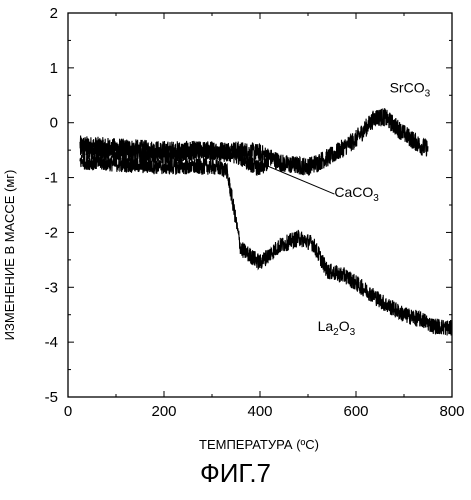 This screenshot has height=500, width=471. What do you see at coordinates (175, 159) in the screenshot?
I see `series-line-caco3` at bounding box center [175, 159].